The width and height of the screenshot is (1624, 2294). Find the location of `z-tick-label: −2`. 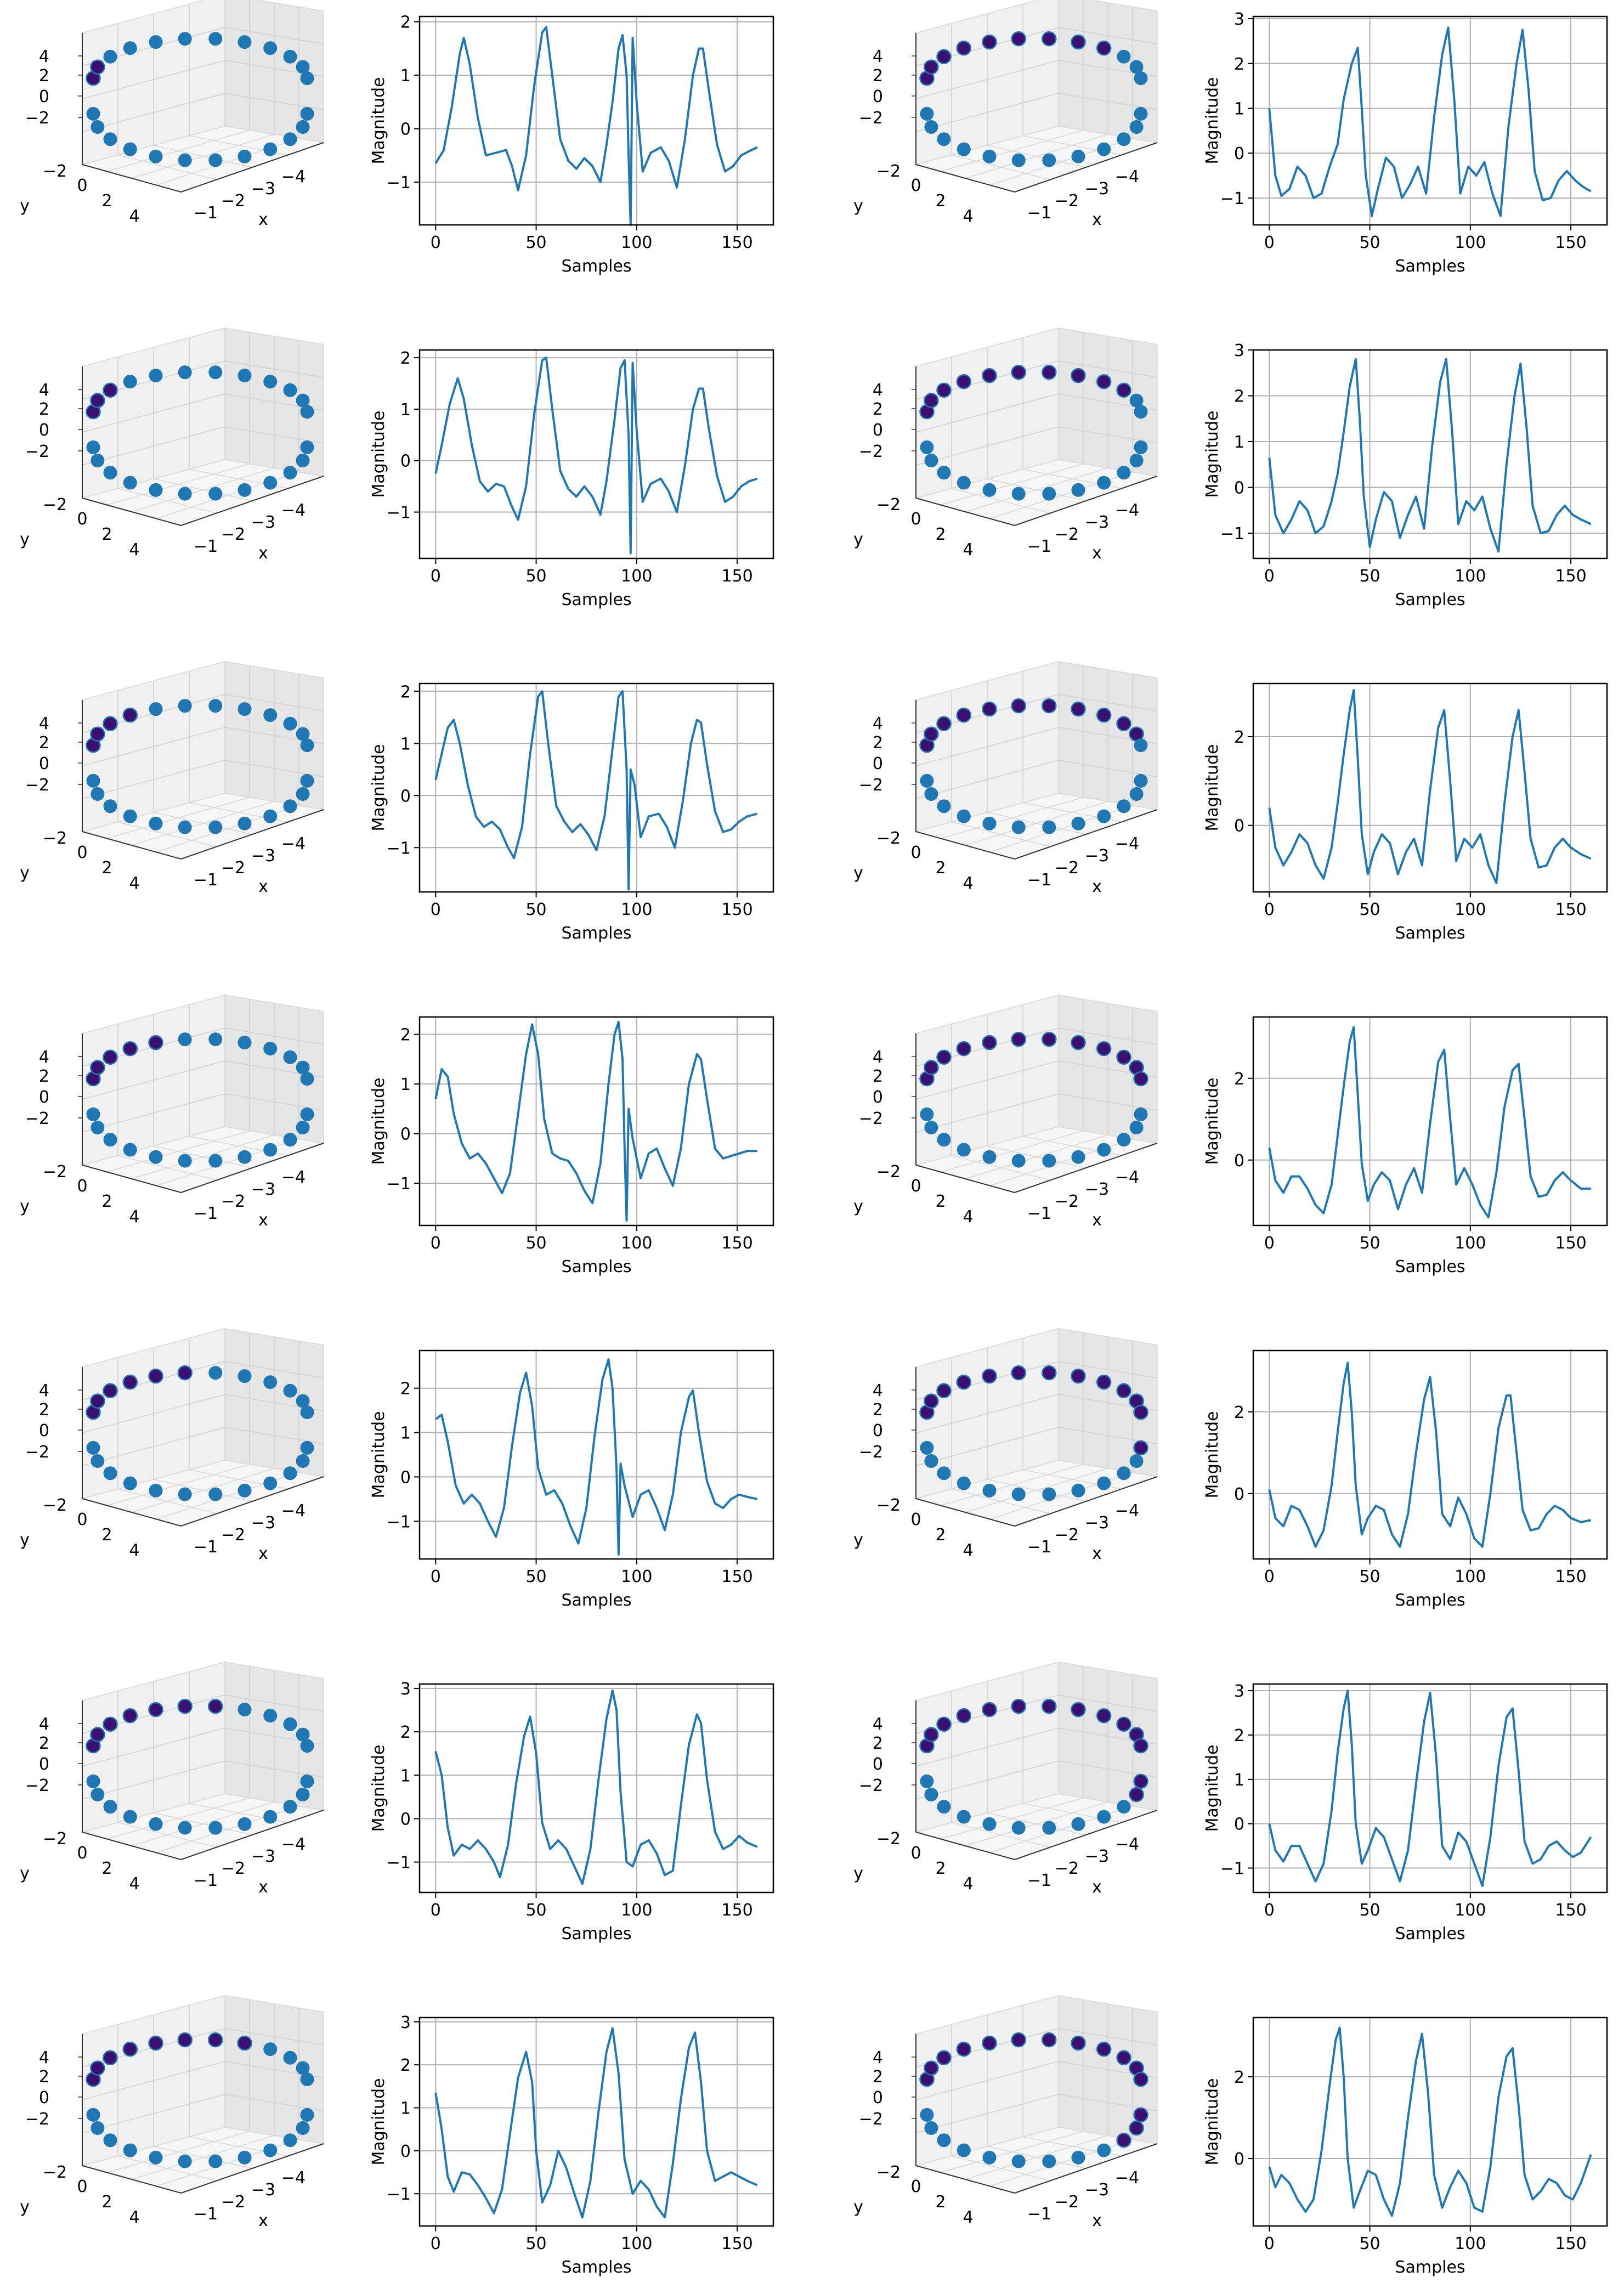

z-tick-label: −2 is located at coordinates (871, 786).